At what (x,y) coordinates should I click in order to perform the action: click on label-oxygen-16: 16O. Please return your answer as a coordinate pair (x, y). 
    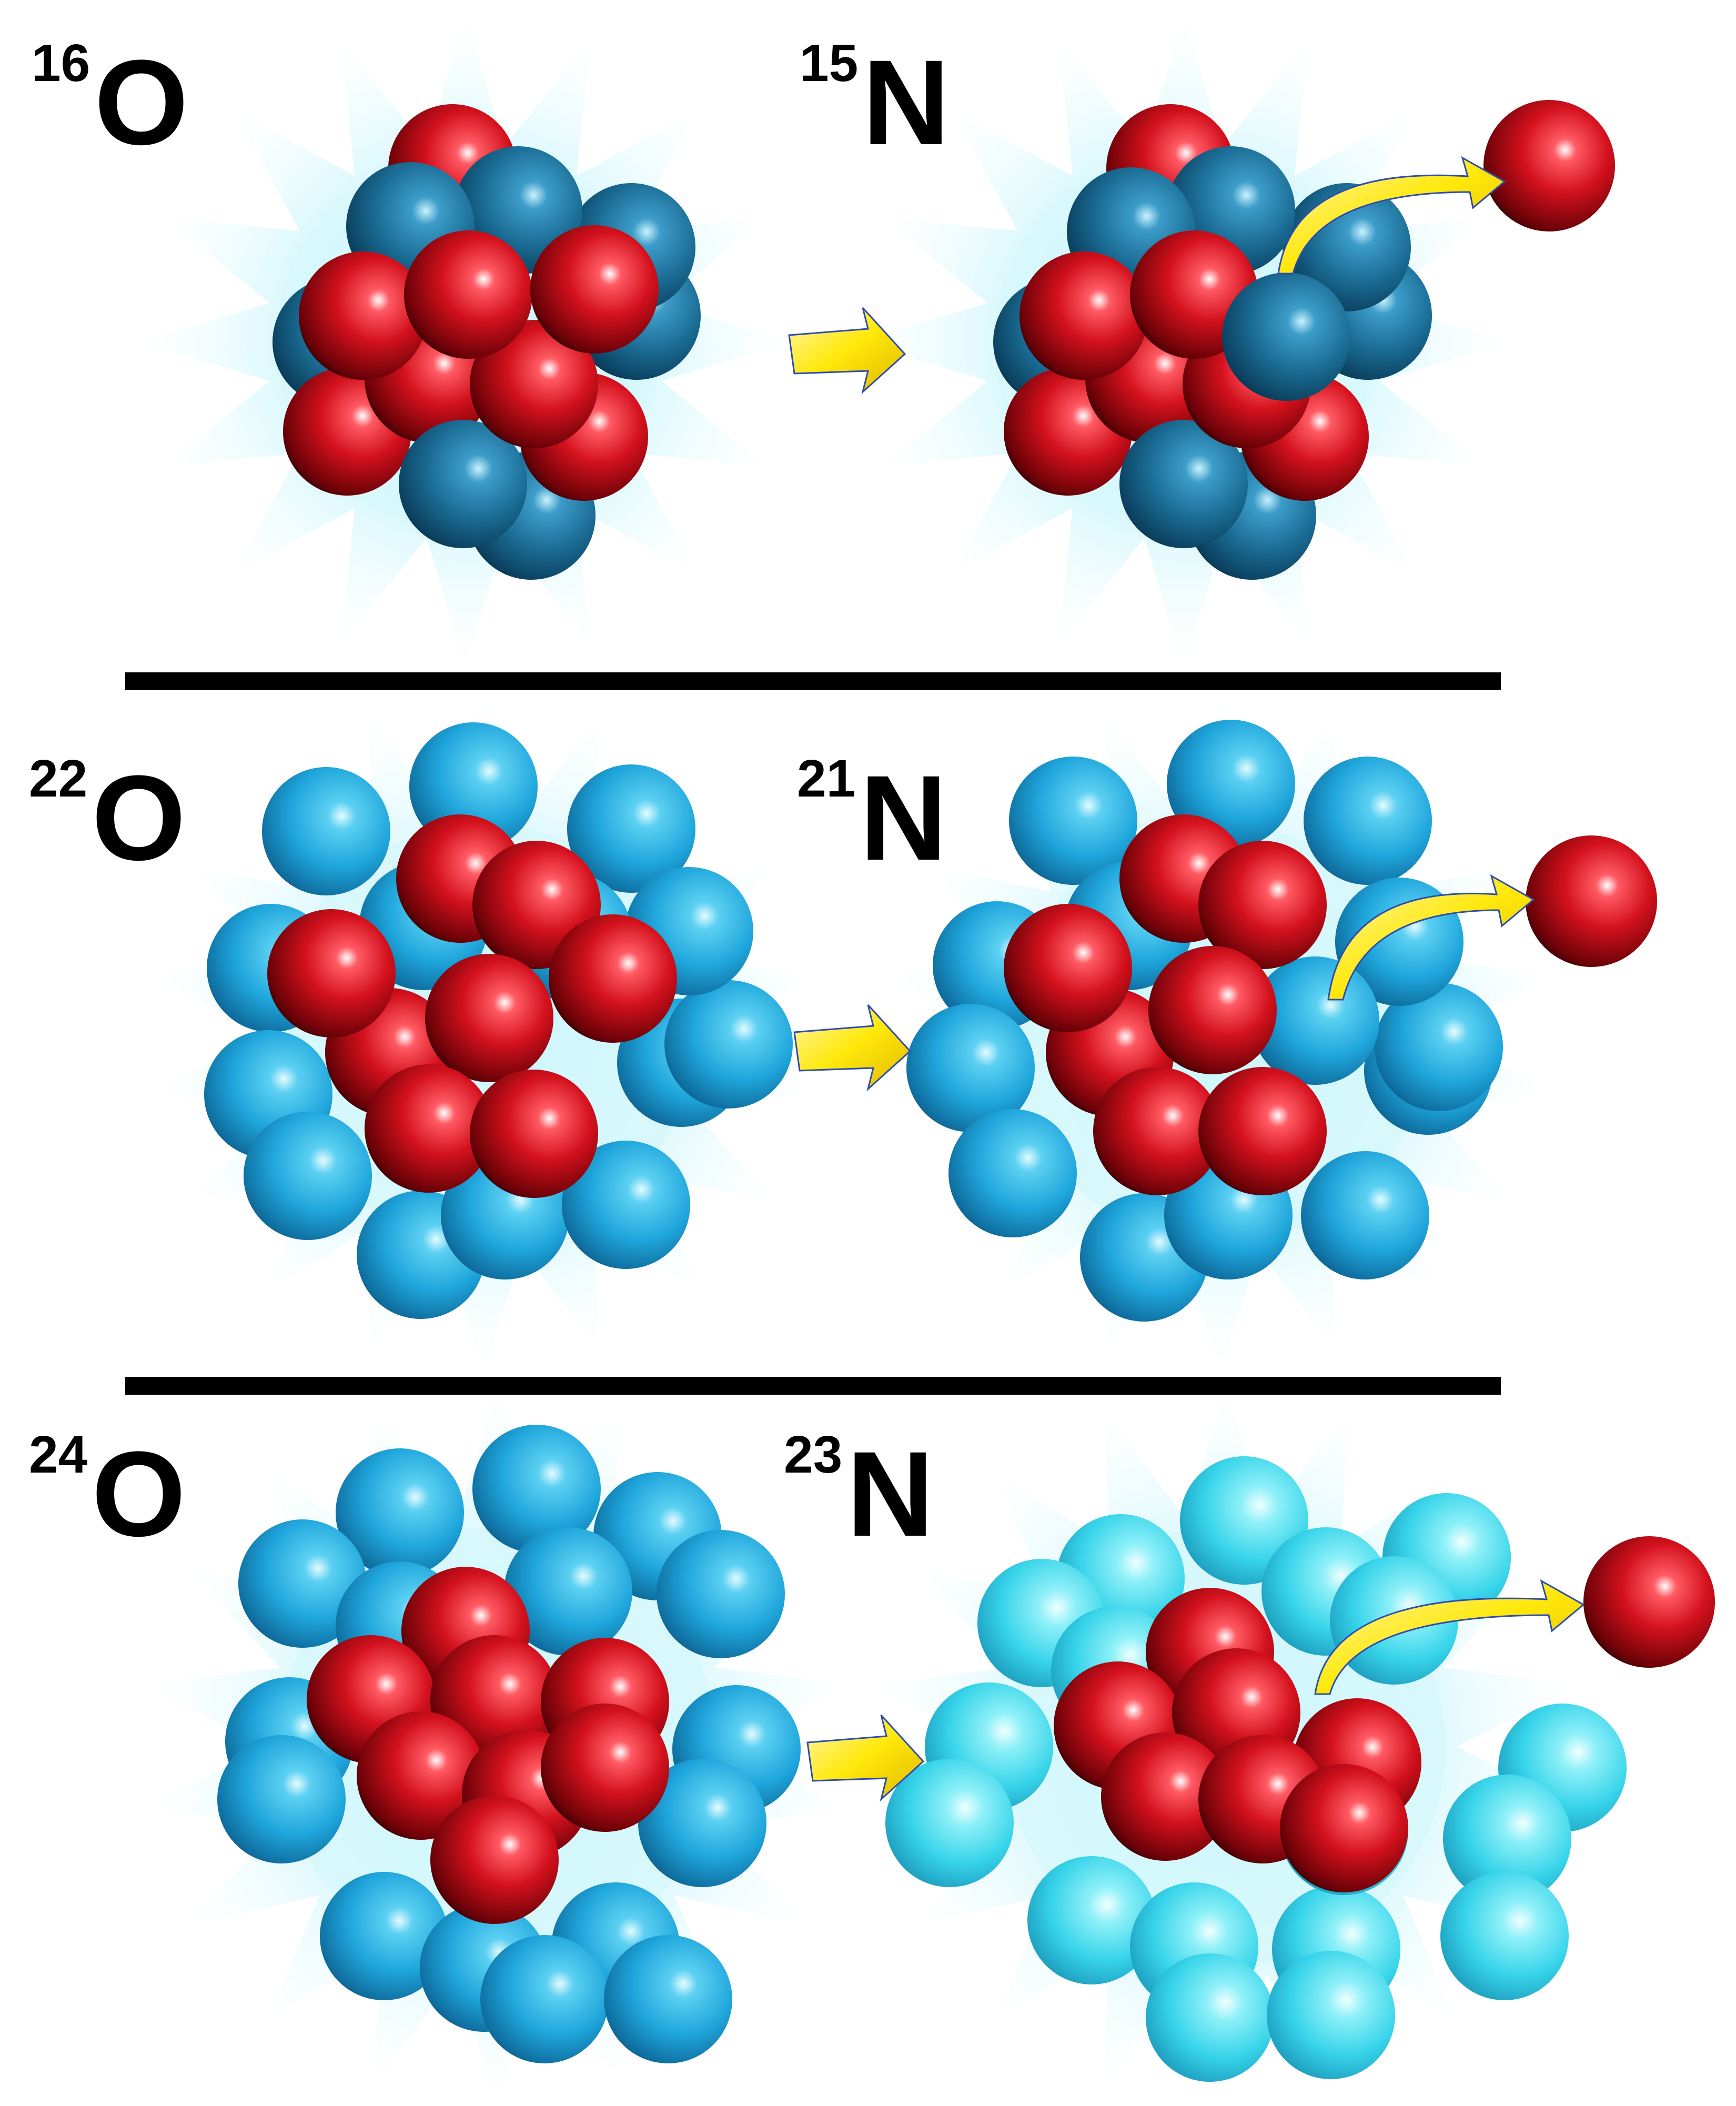
    Looking at the image, I should click on (110, 100).